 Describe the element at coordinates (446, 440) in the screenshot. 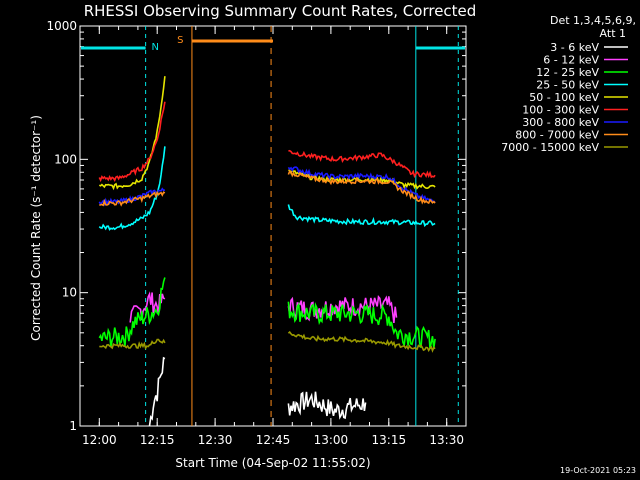

I see `x-tick-label: 13:30` at that location.